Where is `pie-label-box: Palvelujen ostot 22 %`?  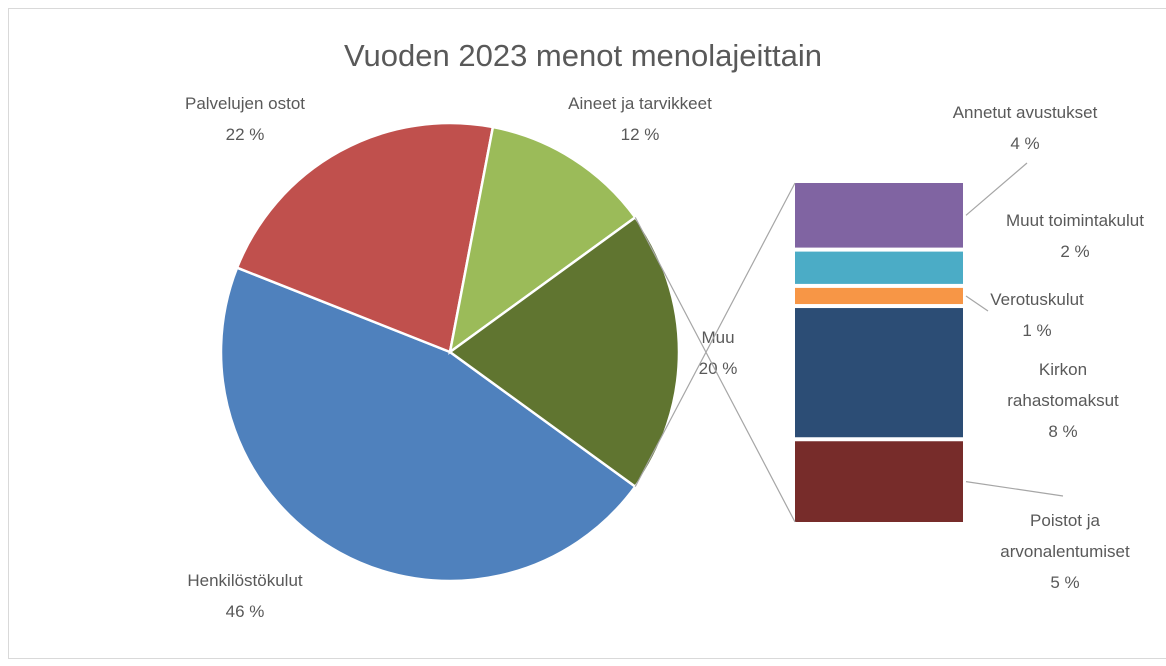
pie-label-box: Palvelujen ostot 22 % is located at coordinates (245, 119).